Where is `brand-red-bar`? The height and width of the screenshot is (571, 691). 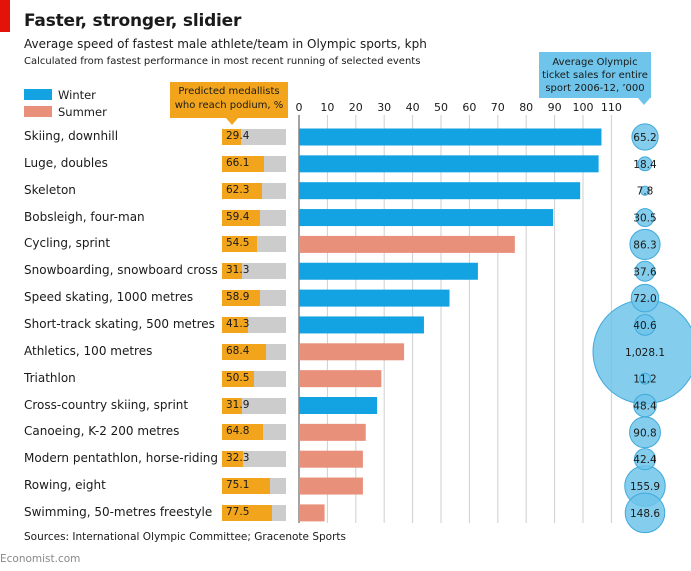 brand-red-bar is located at coordinates (5, 16).